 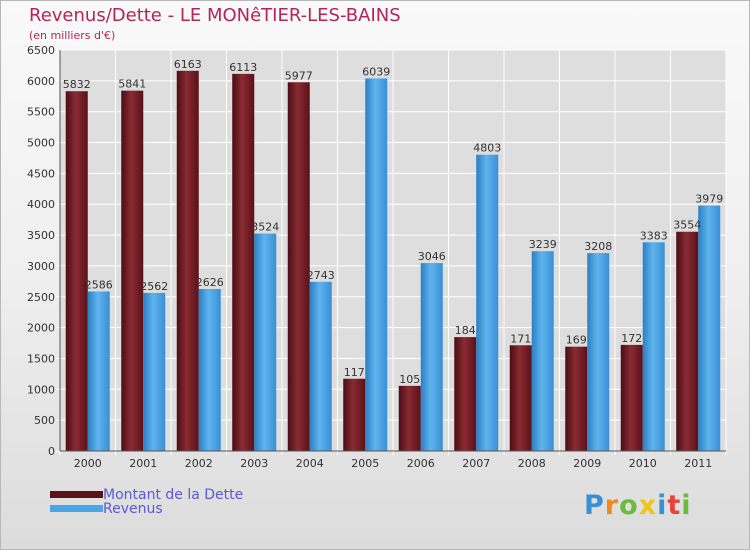 What do you see at coordinates (41, 173) in the screenshot?
I see `y-tick-label: 4500` at bounding box center [41, 173].